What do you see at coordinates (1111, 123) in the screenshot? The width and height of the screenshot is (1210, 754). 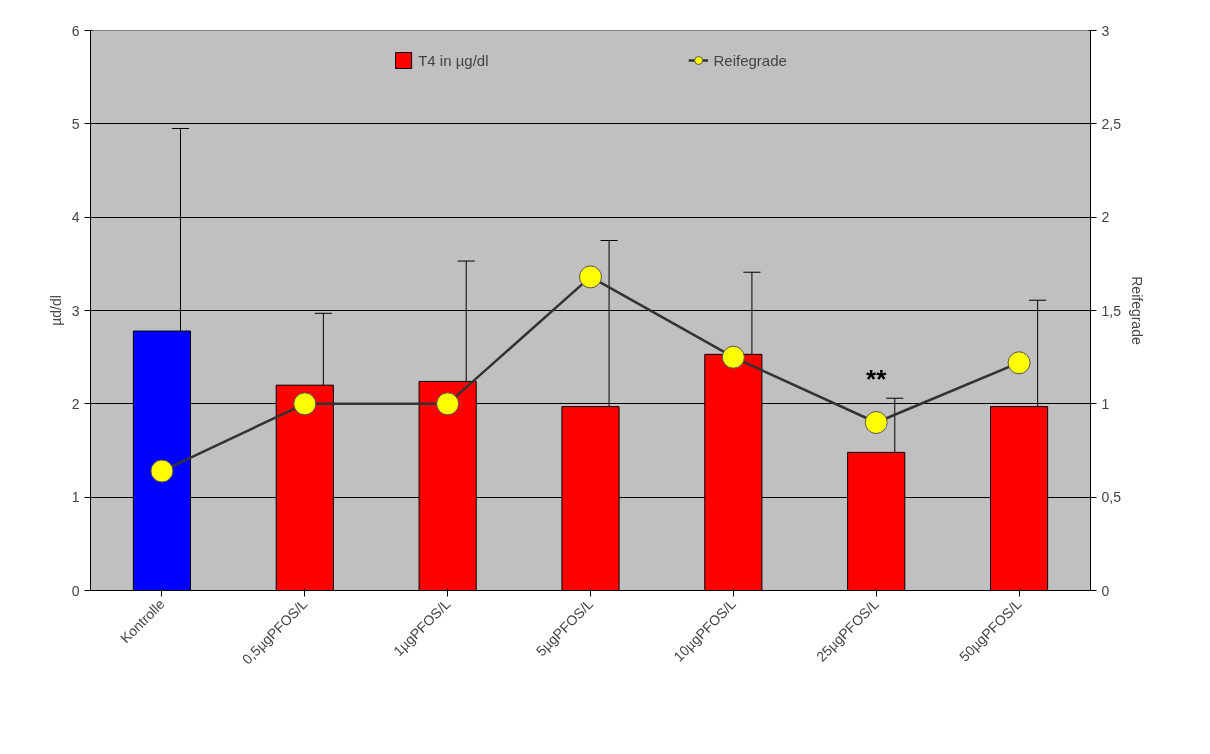 I see `y2-tick-label: 2,5` at bounding box center [1111, 123].